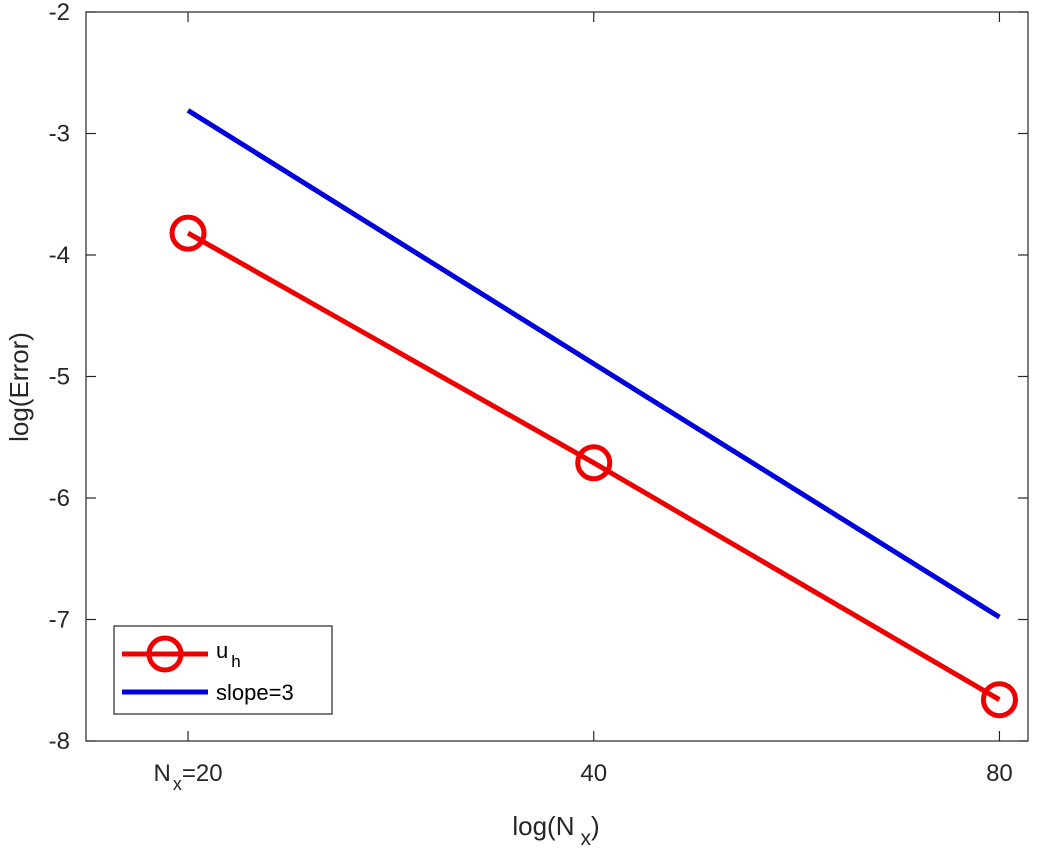 The image size is (1038, 850). What do you see at coordinates (59, 134) in the screenshot?
I see `y-tick-label: -3` at bounding box center [59, 134].